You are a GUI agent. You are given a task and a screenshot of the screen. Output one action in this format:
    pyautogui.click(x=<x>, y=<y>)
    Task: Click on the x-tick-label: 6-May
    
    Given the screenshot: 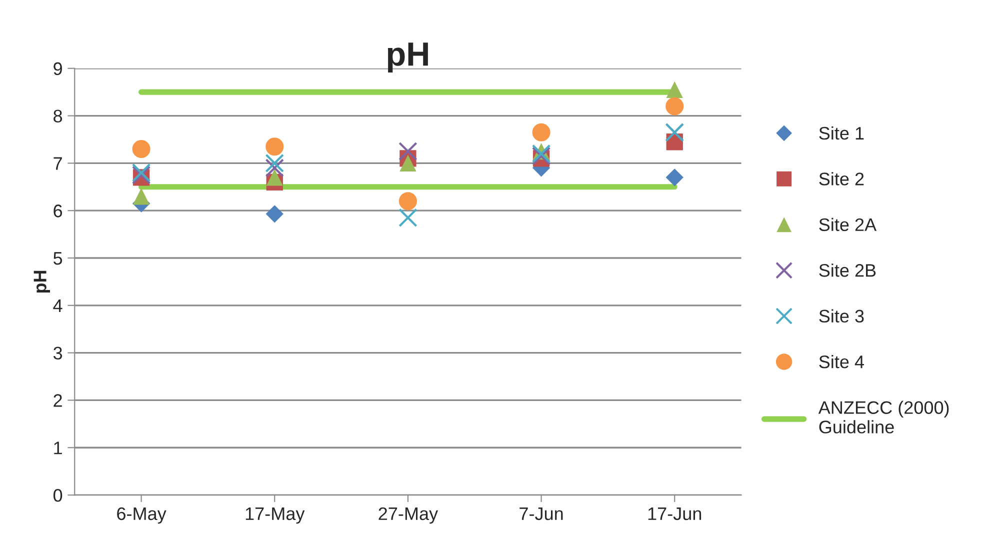 What is the action you would take?
    pyautogui.click(x=141, y=515)
    